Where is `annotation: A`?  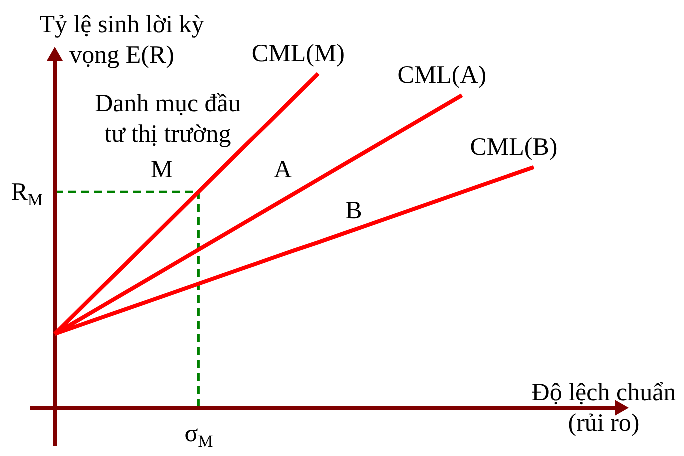 annotation: A is located at coordinates (283, 170).